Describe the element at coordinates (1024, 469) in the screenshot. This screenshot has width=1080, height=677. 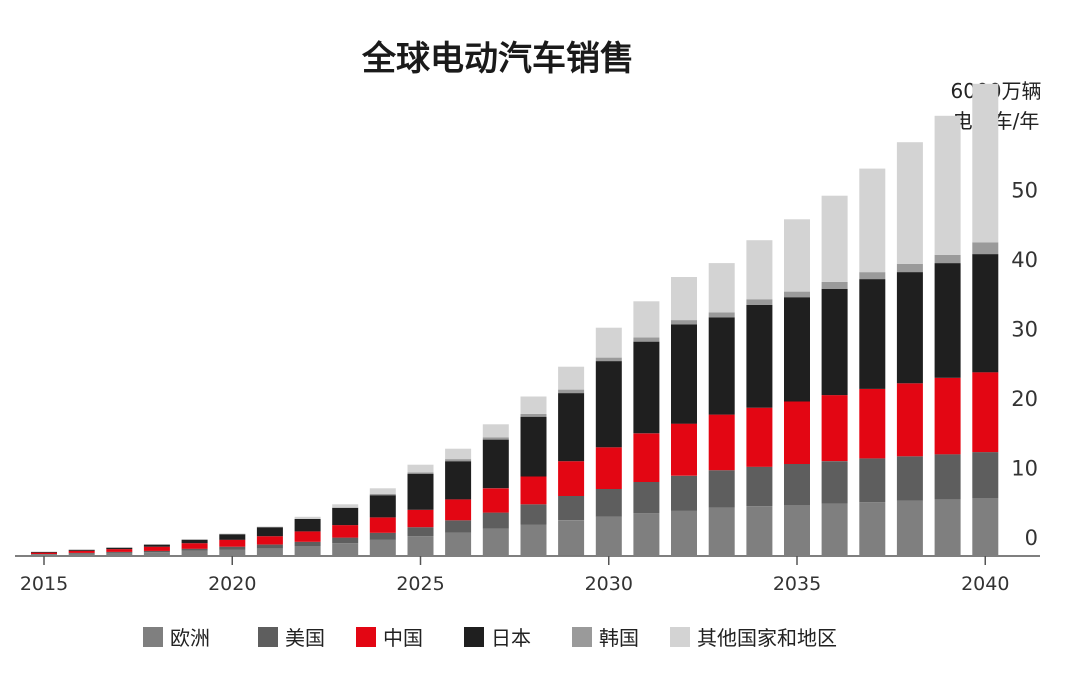
I see `y-tick-label-10: 10` at that location.